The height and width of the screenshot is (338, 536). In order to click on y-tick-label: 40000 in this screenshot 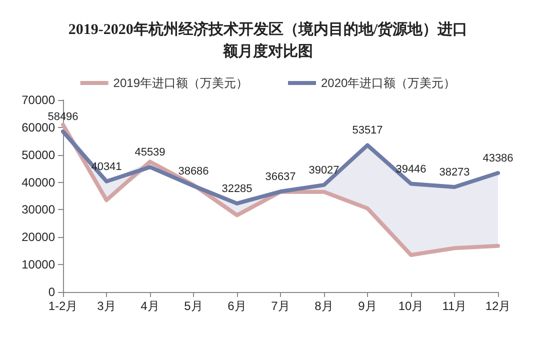, I will do `click(39, 182)`.